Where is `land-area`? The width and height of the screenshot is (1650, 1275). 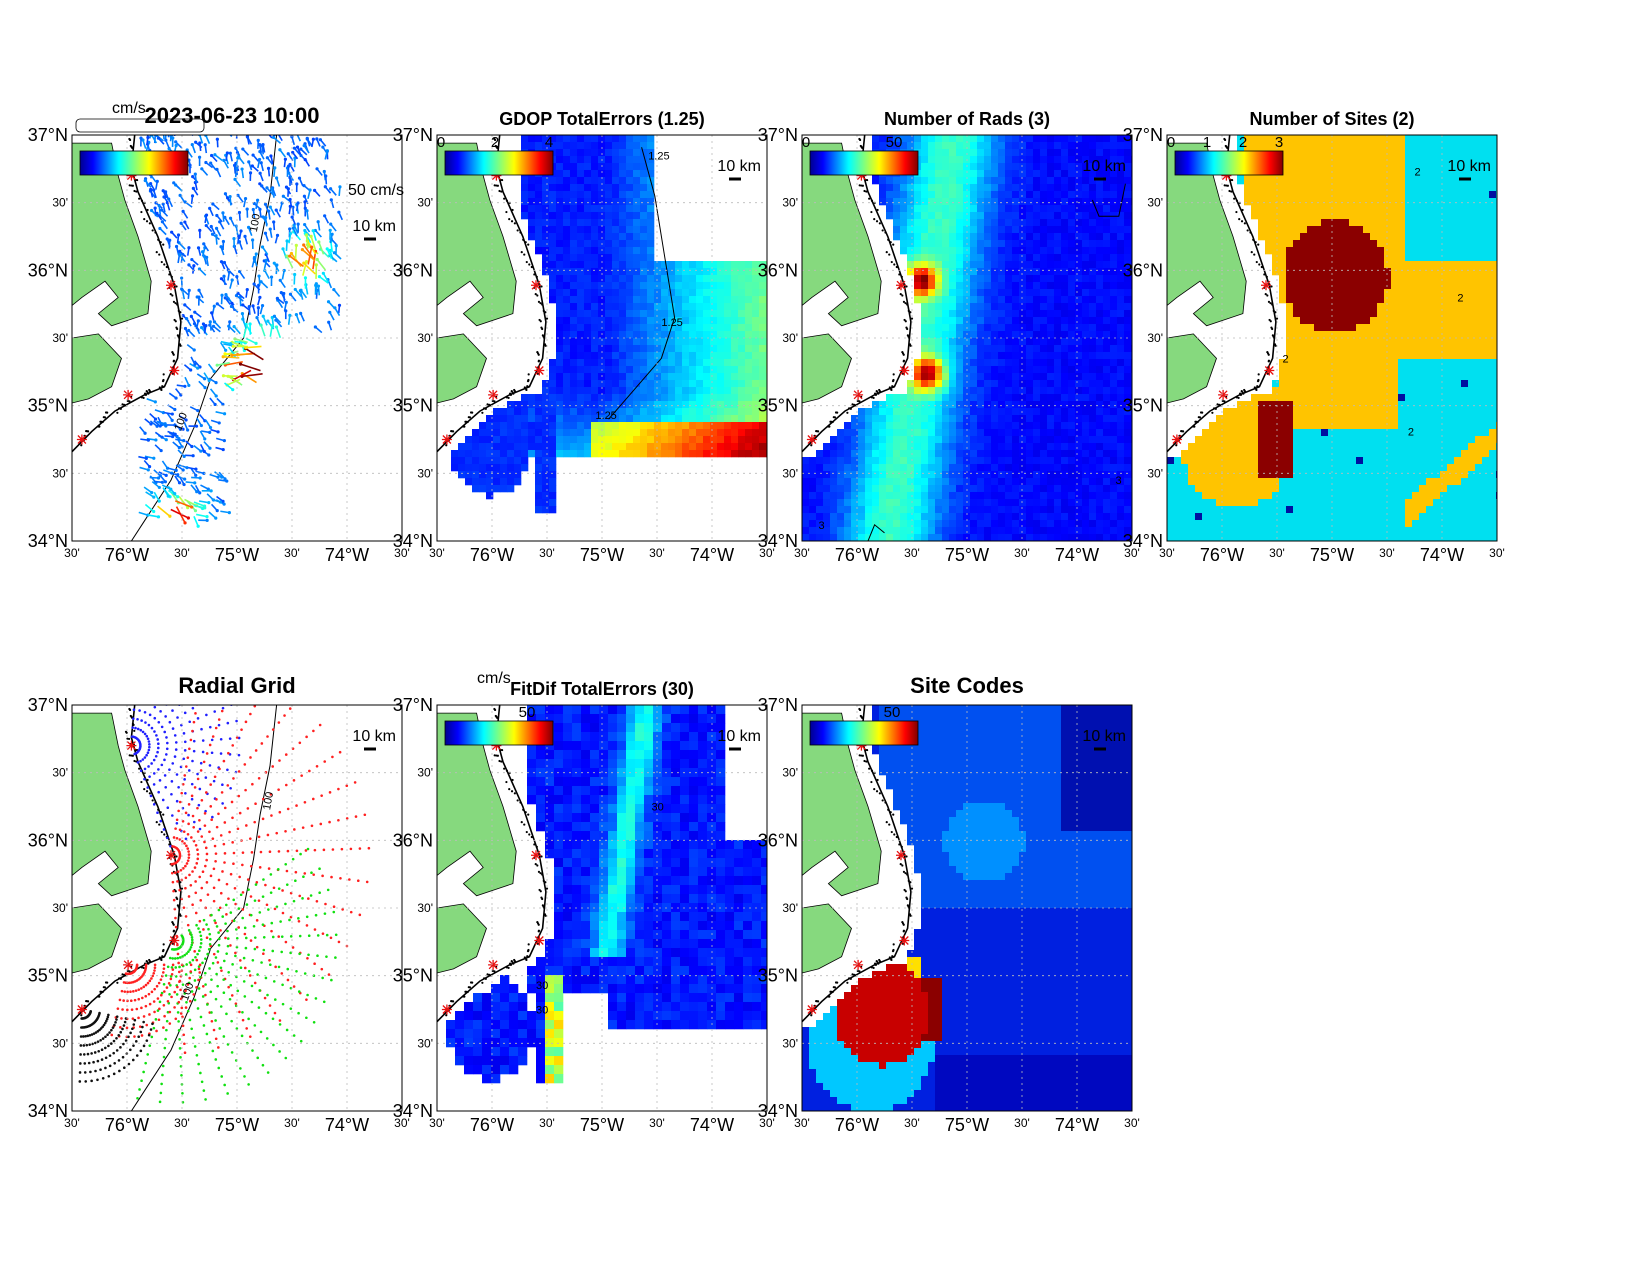
land-area is located at coordinates (462, 368).